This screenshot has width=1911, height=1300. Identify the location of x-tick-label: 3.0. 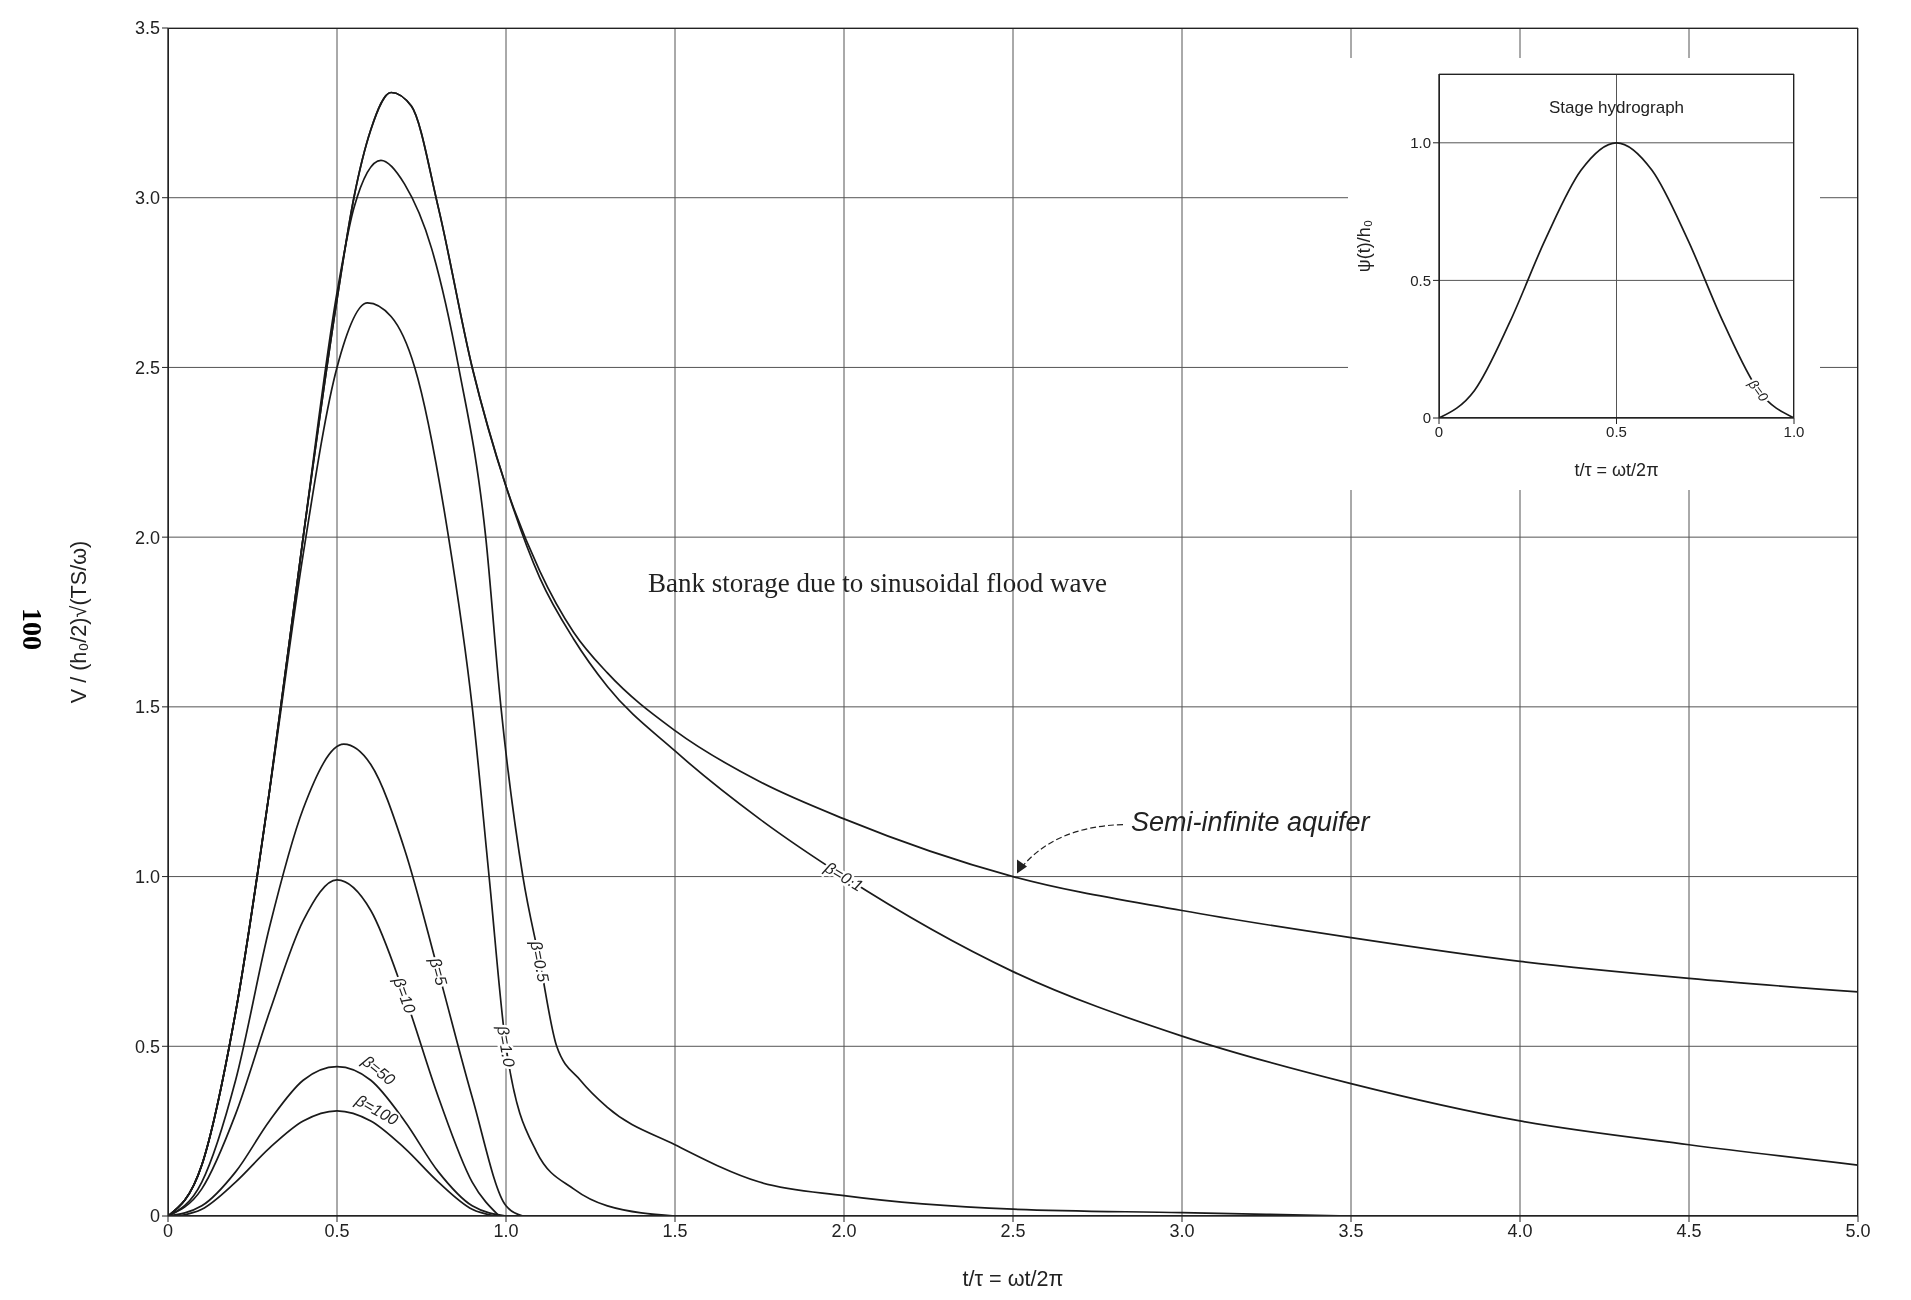
(1182, 1230).